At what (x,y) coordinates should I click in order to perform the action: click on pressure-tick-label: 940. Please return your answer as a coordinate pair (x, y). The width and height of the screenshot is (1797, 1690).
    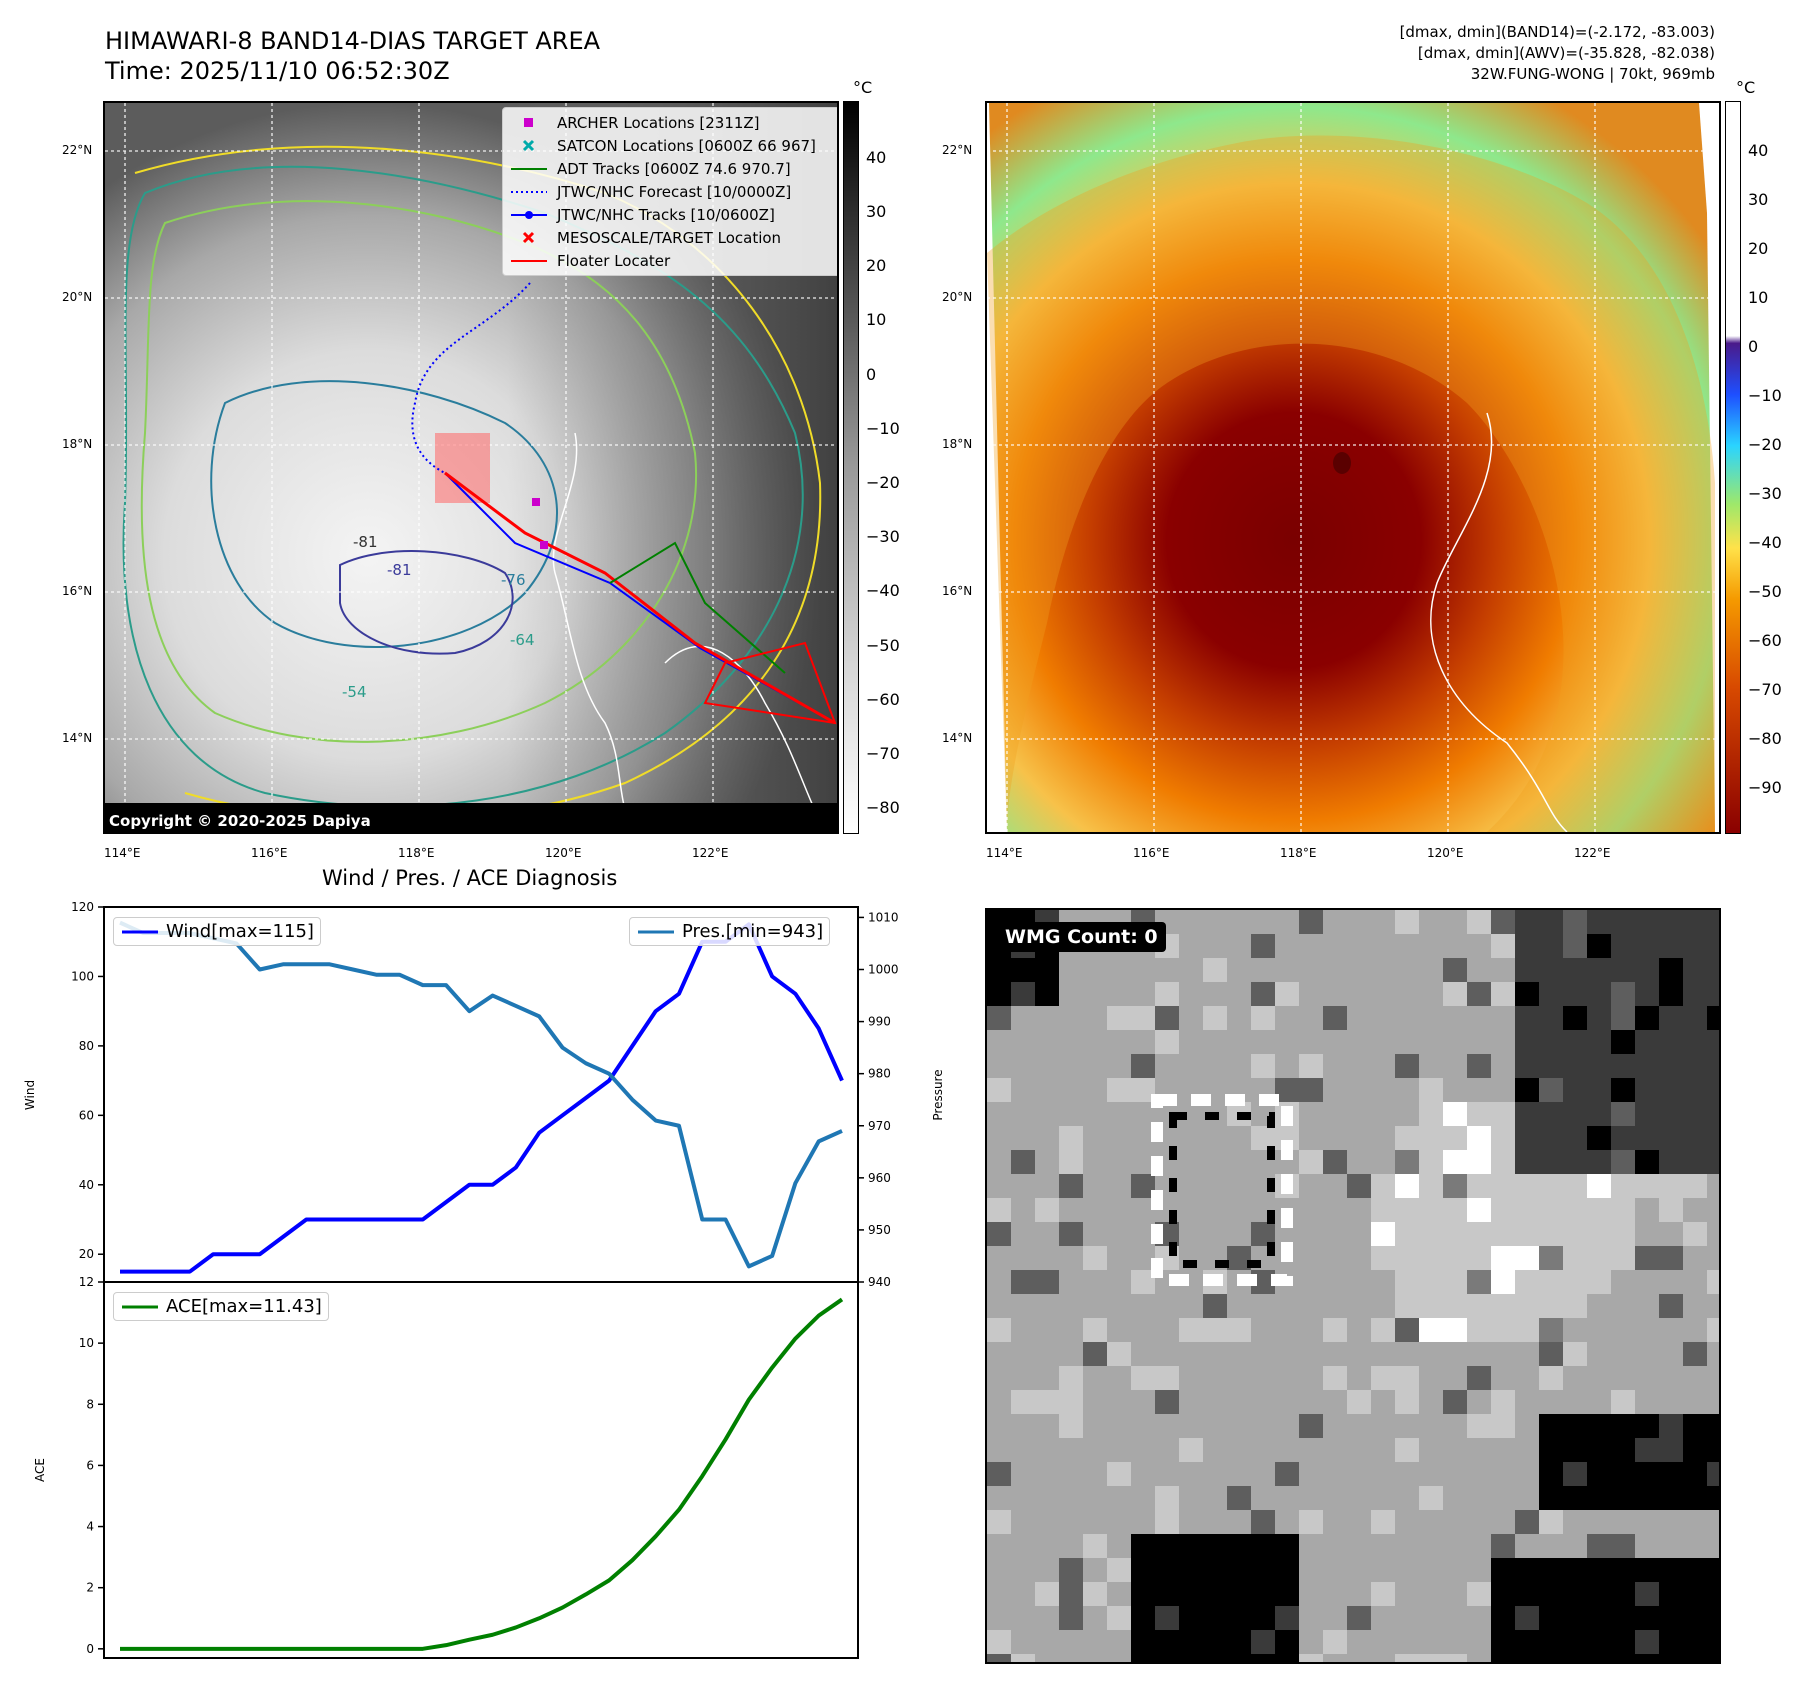
    Looking at the image, I should click on (879, 1282).